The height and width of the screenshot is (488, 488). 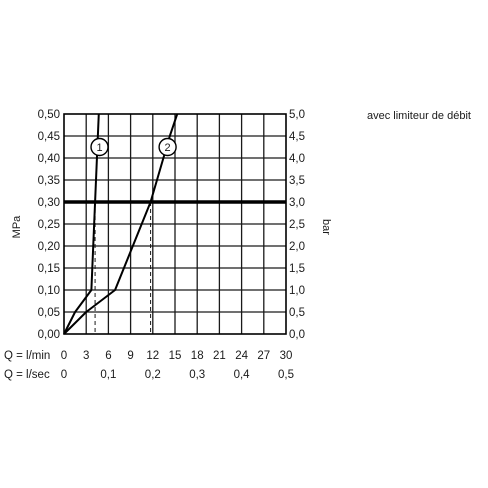 I want to click on series-1-marker-circle, so click(x=99, y=147).